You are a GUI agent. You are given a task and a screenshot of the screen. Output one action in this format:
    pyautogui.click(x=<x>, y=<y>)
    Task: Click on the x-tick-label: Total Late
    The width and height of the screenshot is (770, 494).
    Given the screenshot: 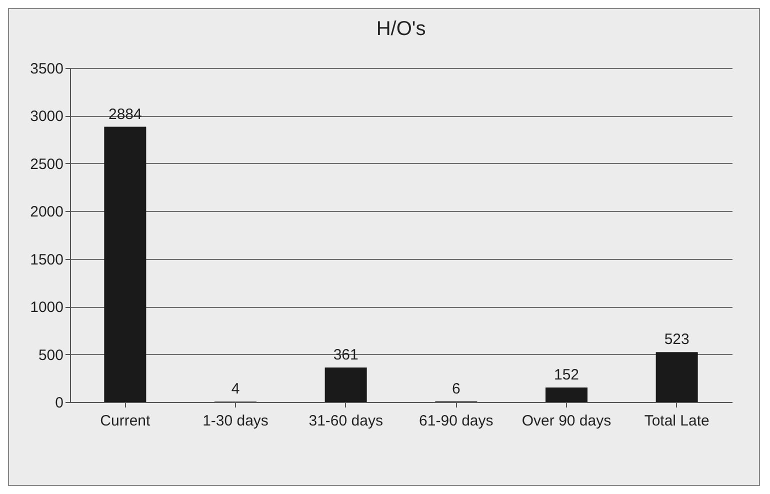 What is the action you would take?
    pyautogui.click(x=677, y=421)
    